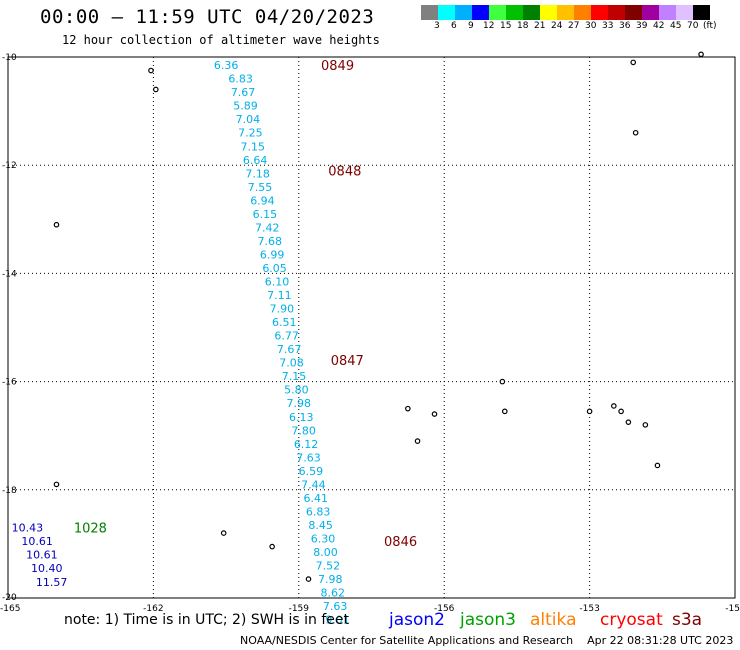  What do you see at coordinates (553, 620) in the screenshot?
I see `legend-item-altika: altika` at bounding box center [553, 620].